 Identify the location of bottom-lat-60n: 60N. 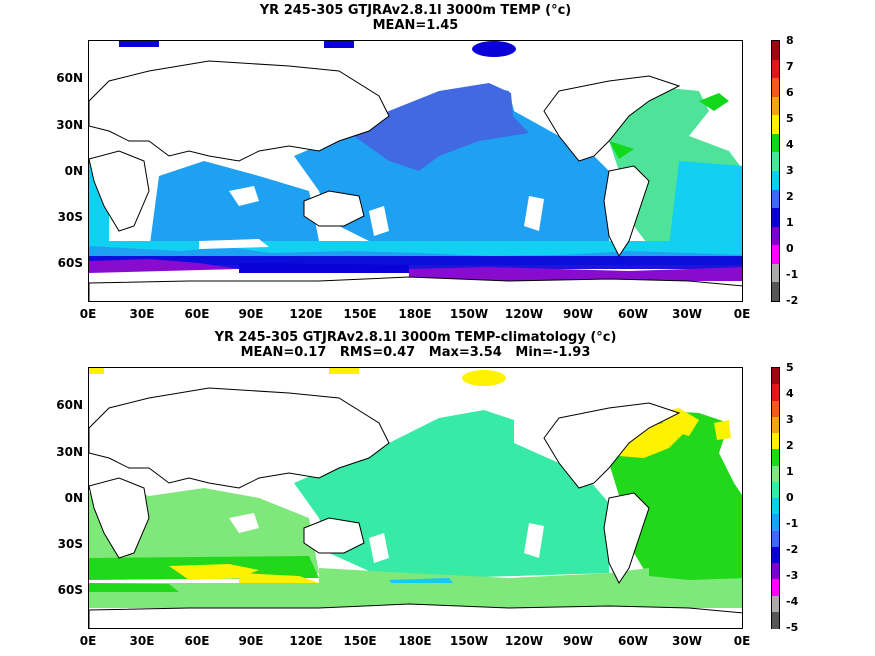
(69, 405).